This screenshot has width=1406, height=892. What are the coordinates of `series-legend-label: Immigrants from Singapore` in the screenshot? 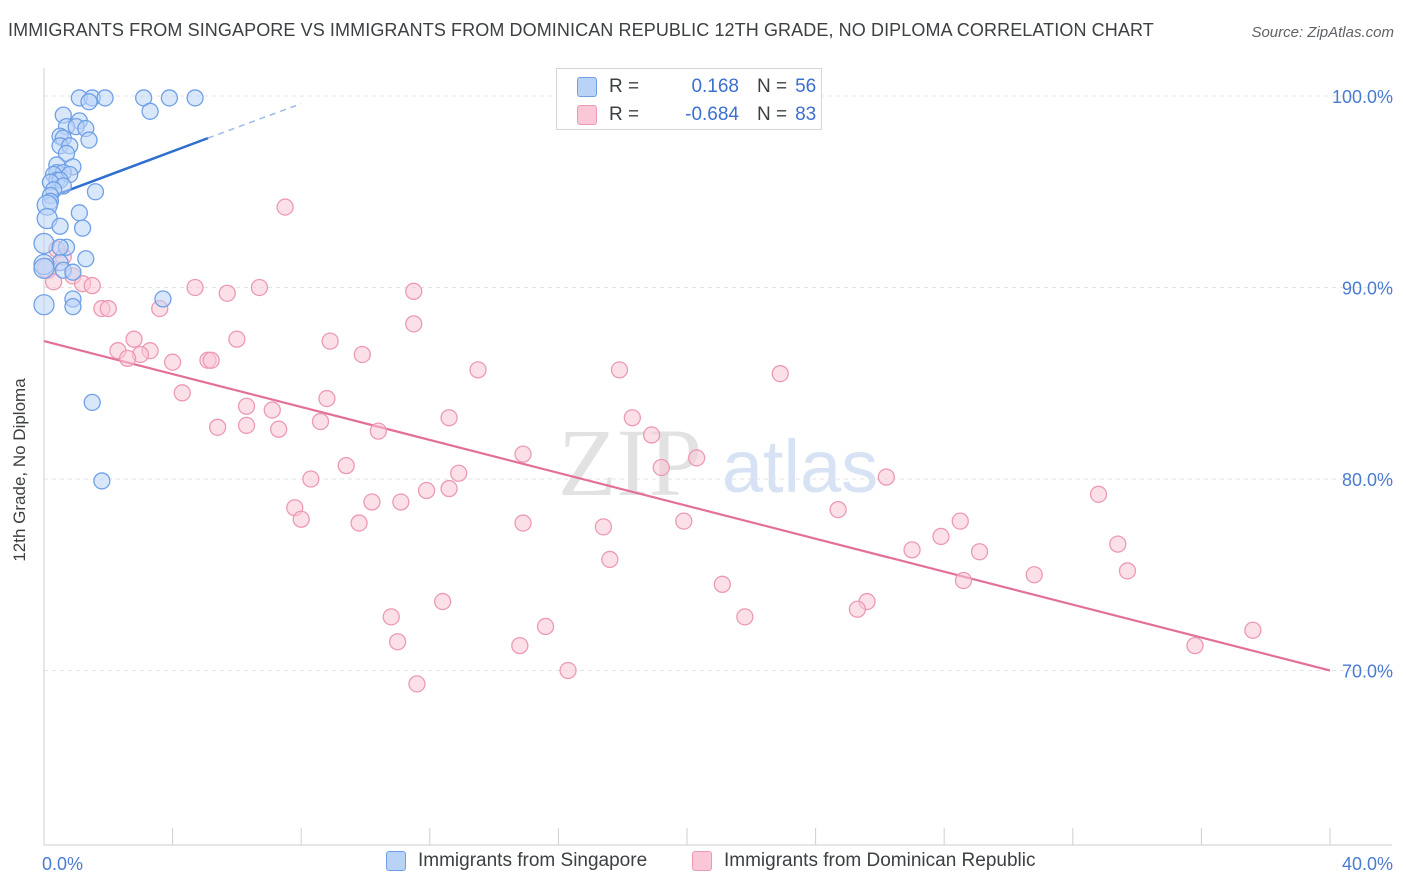 It's located at (533, 860).